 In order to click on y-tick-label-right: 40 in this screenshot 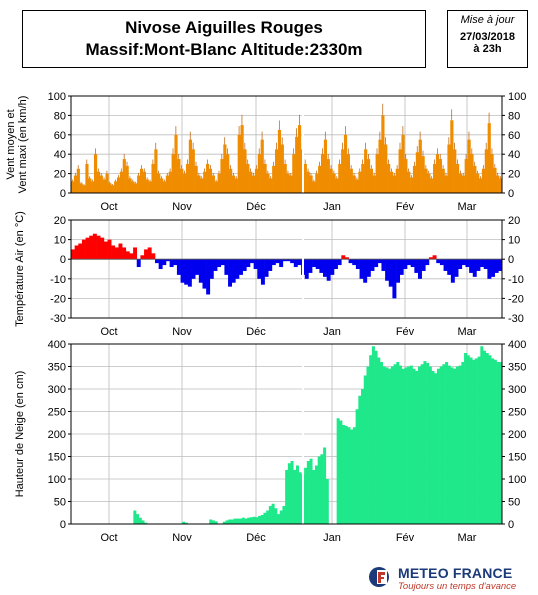, I will do `click(514, 155)`.